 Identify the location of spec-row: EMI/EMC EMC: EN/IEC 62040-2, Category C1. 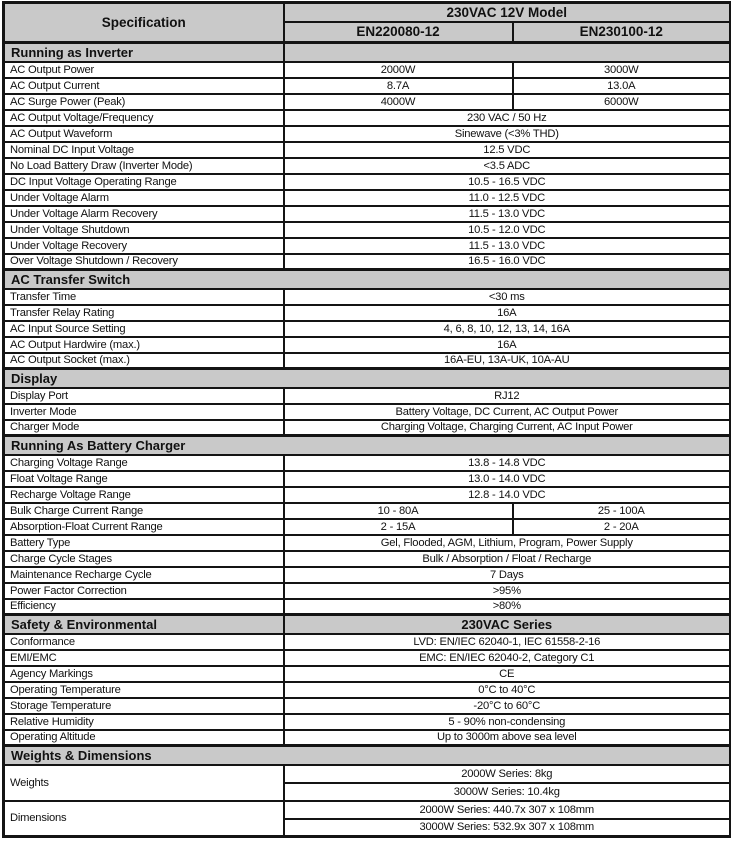
(366, 657).